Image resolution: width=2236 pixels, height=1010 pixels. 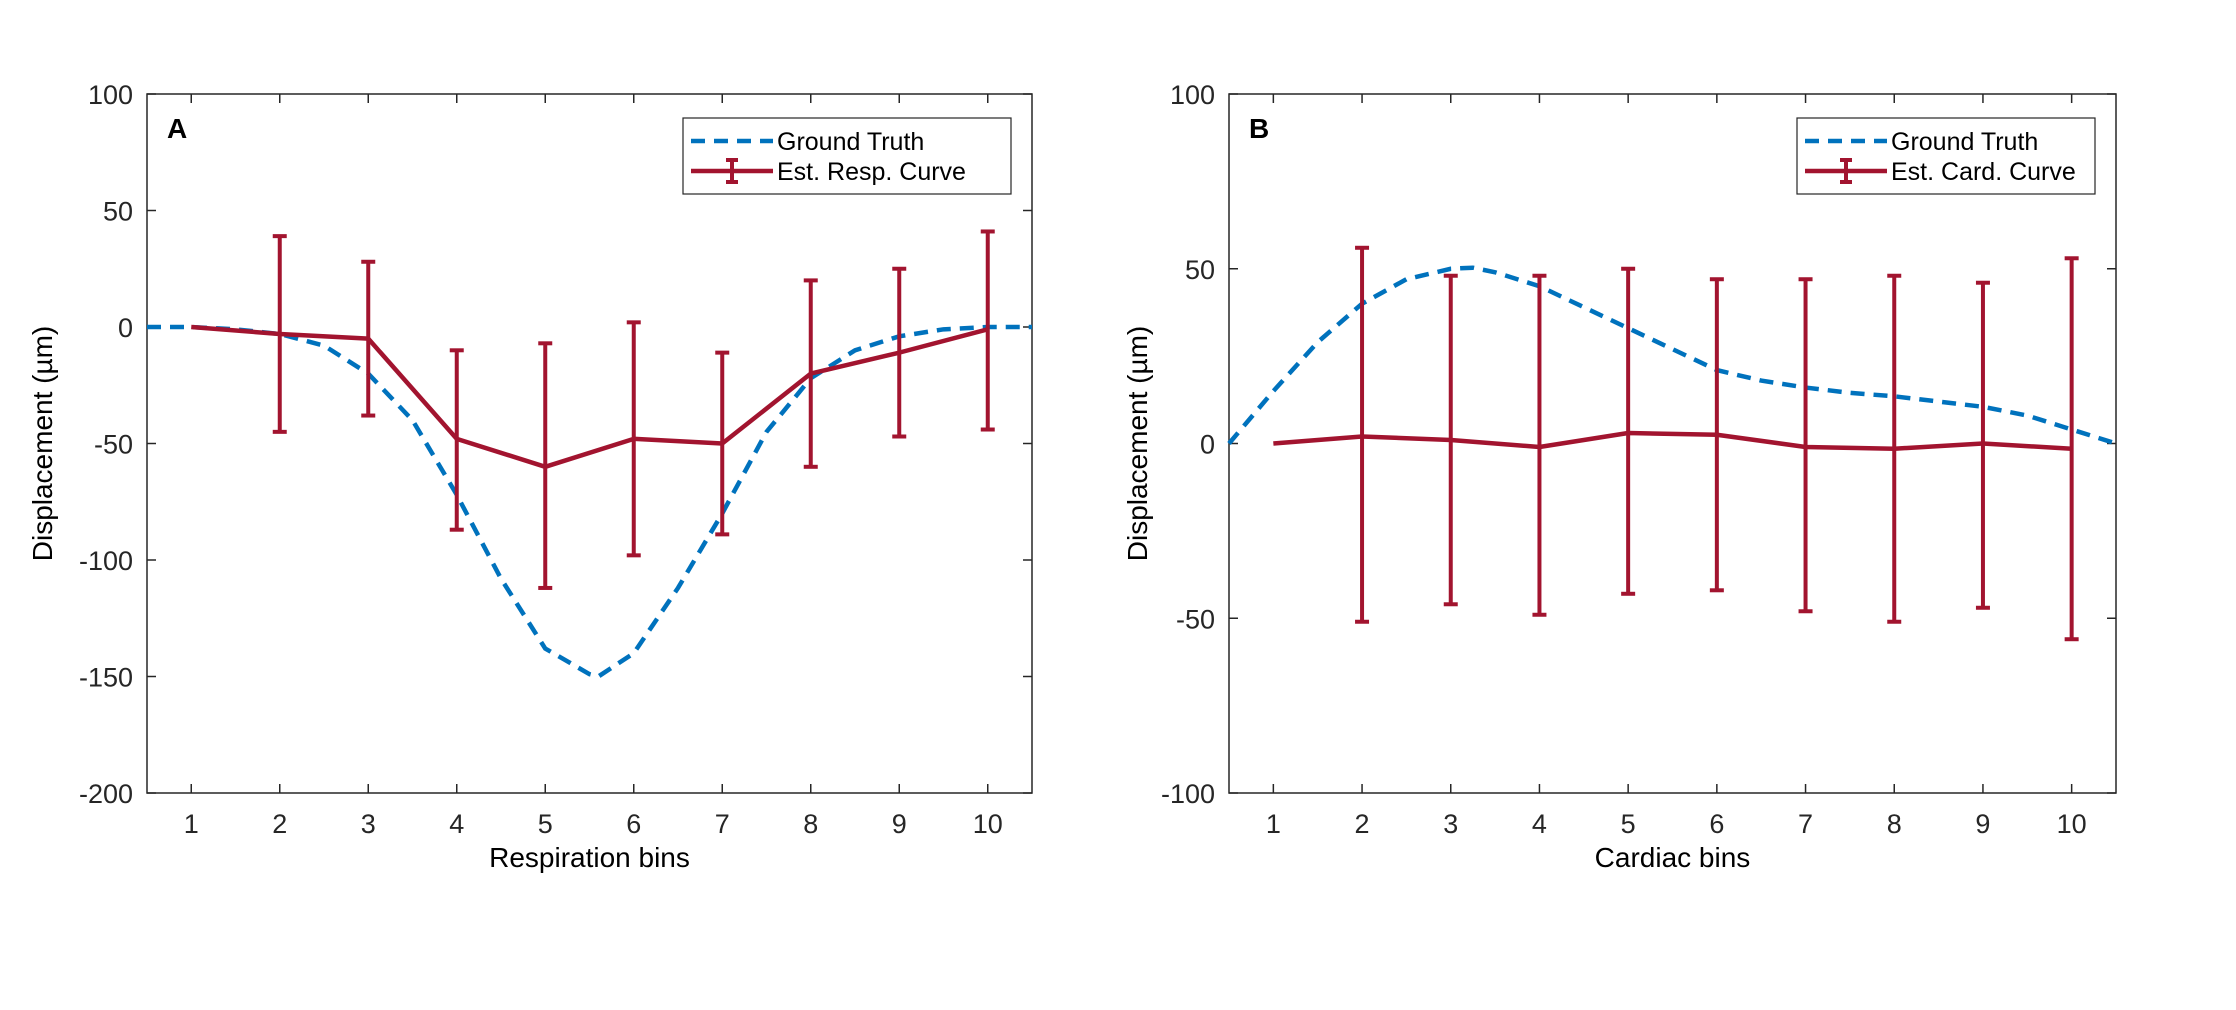 What do you see at coordinates (1983, 172) in the screenshot?
I see `legend-estimate-label: Est. Card. Curve` at bounding box center [1983, 172].